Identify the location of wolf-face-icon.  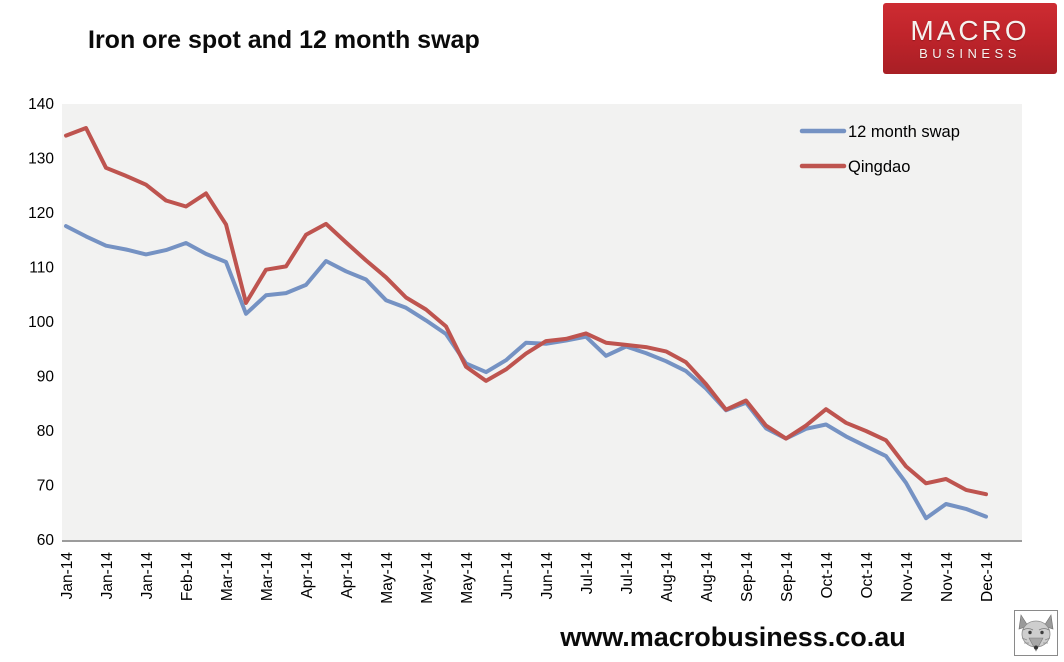
(1036, 633).